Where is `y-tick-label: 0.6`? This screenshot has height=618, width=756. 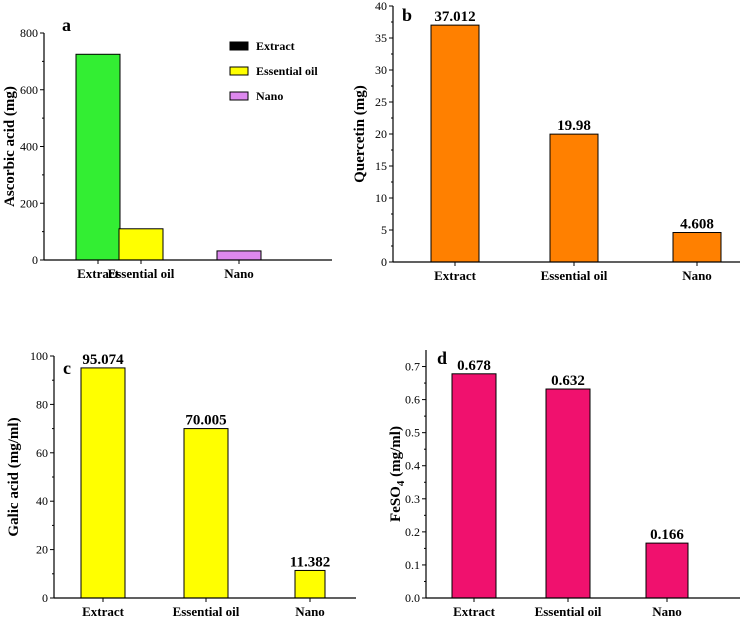
y-tick-label: 0.6 is located at coordinates (412, 400).